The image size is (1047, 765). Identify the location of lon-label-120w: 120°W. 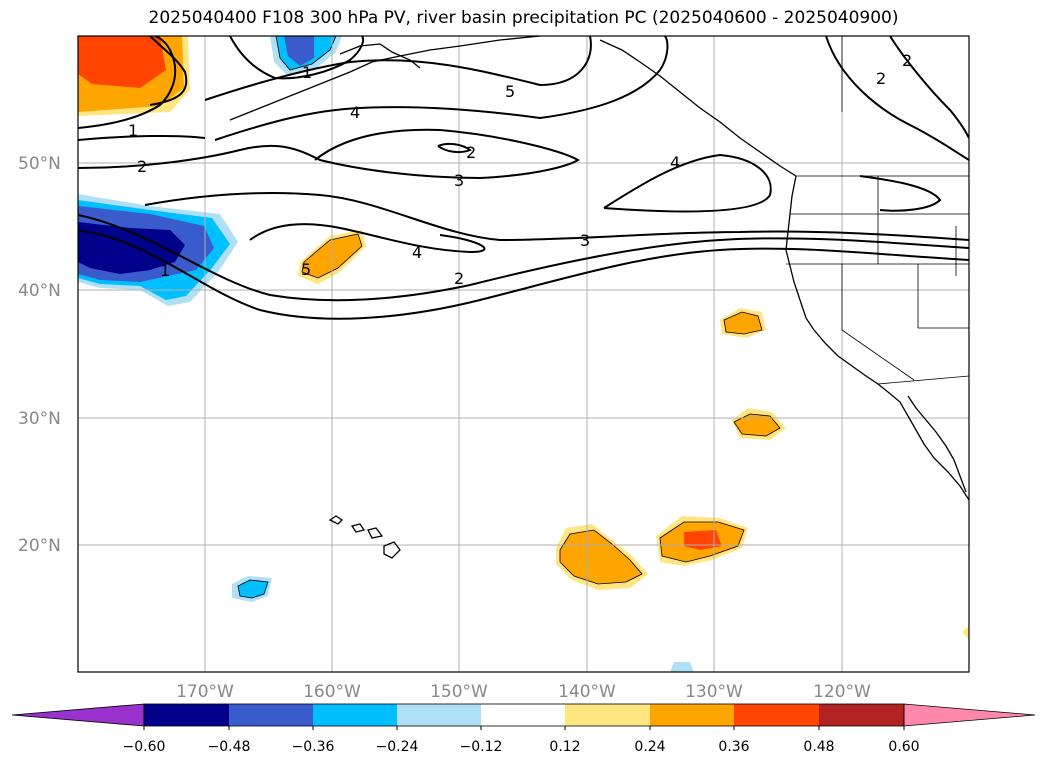
(842, 692).